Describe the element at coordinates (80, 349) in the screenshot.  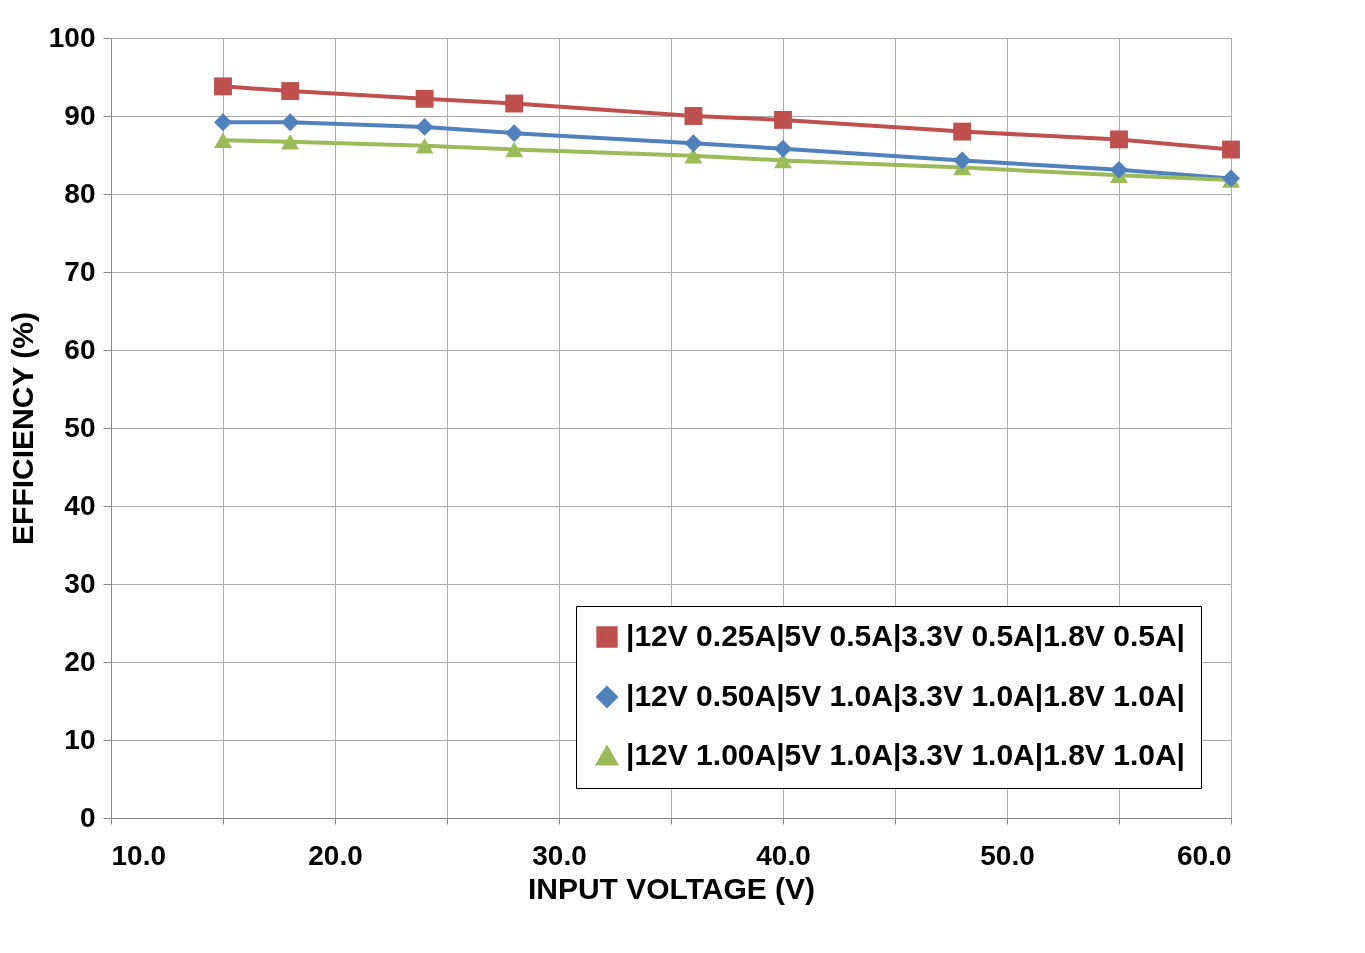
I see `y-tick-label: 60` at that location.